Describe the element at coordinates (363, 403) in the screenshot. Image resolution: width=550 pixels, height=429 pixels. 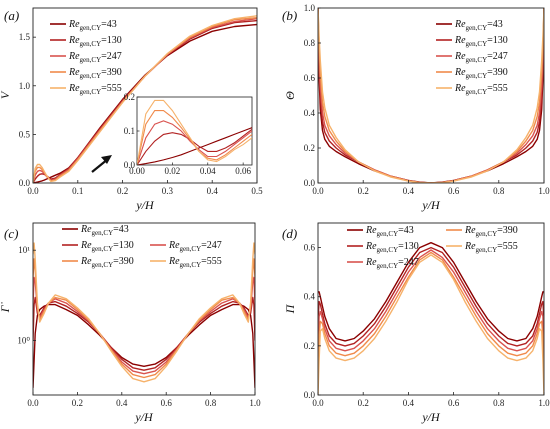
I see `panel-d-xtick-label: 0.2` at that location.